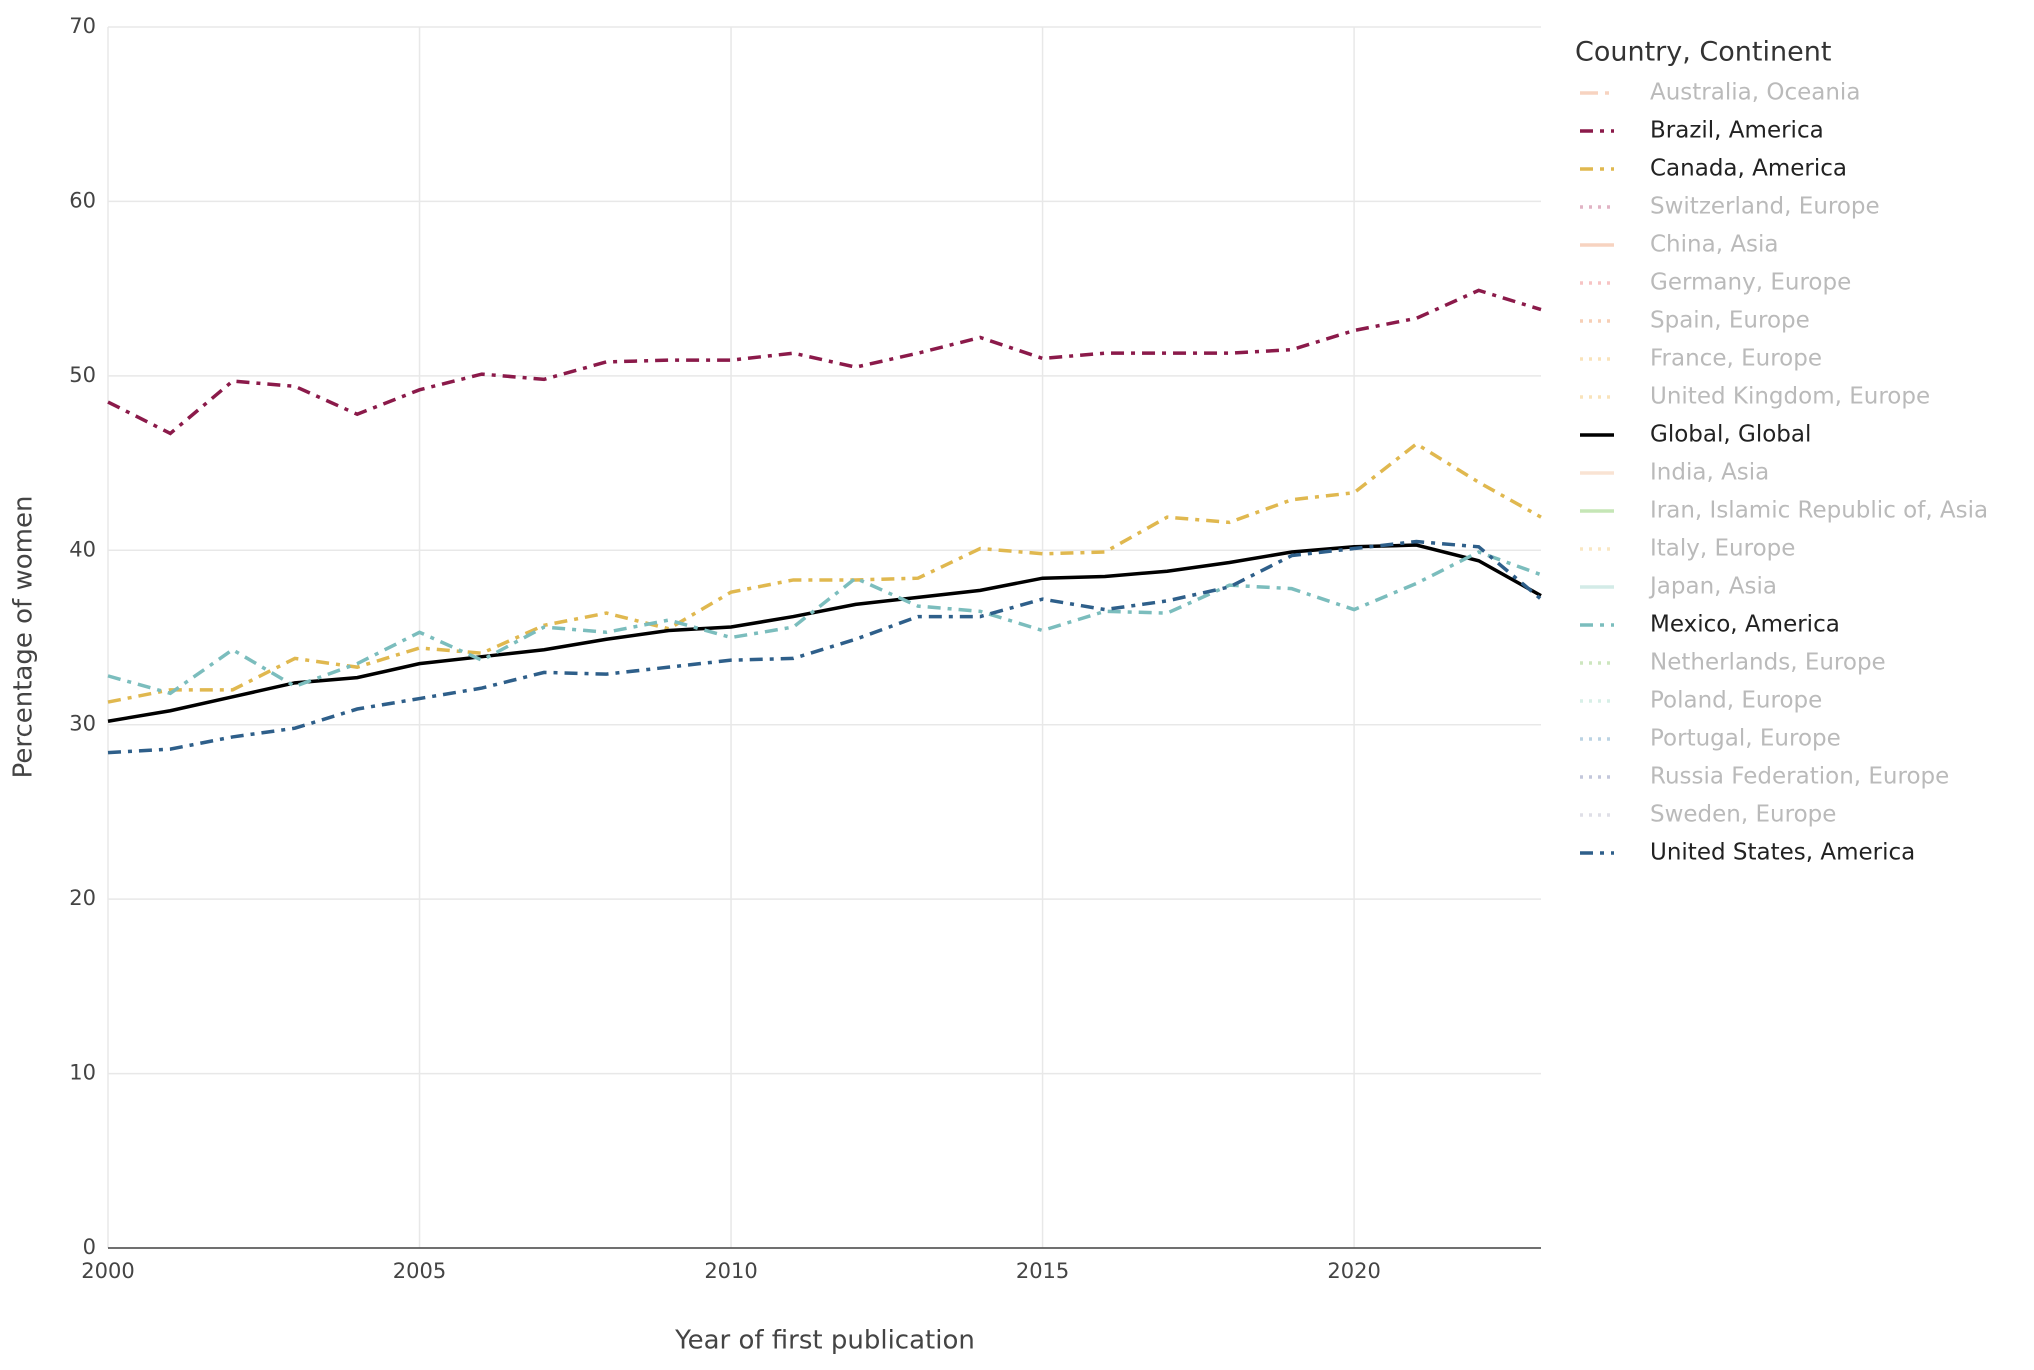 This screenshot has height=1370, width=2034. Describe the element at coordinates (82, 200) in the screenshot. I see `y-tick-label: 60` at that location.